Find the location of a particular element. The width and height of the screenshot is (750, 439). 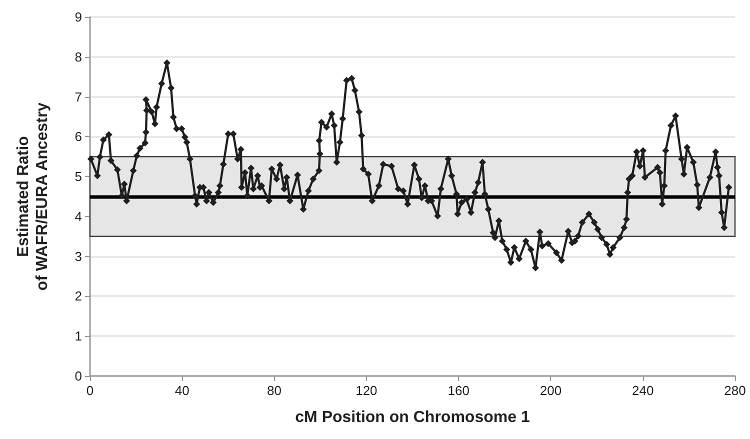

y-tick-label: 0 is located at coordinates (78, 376).